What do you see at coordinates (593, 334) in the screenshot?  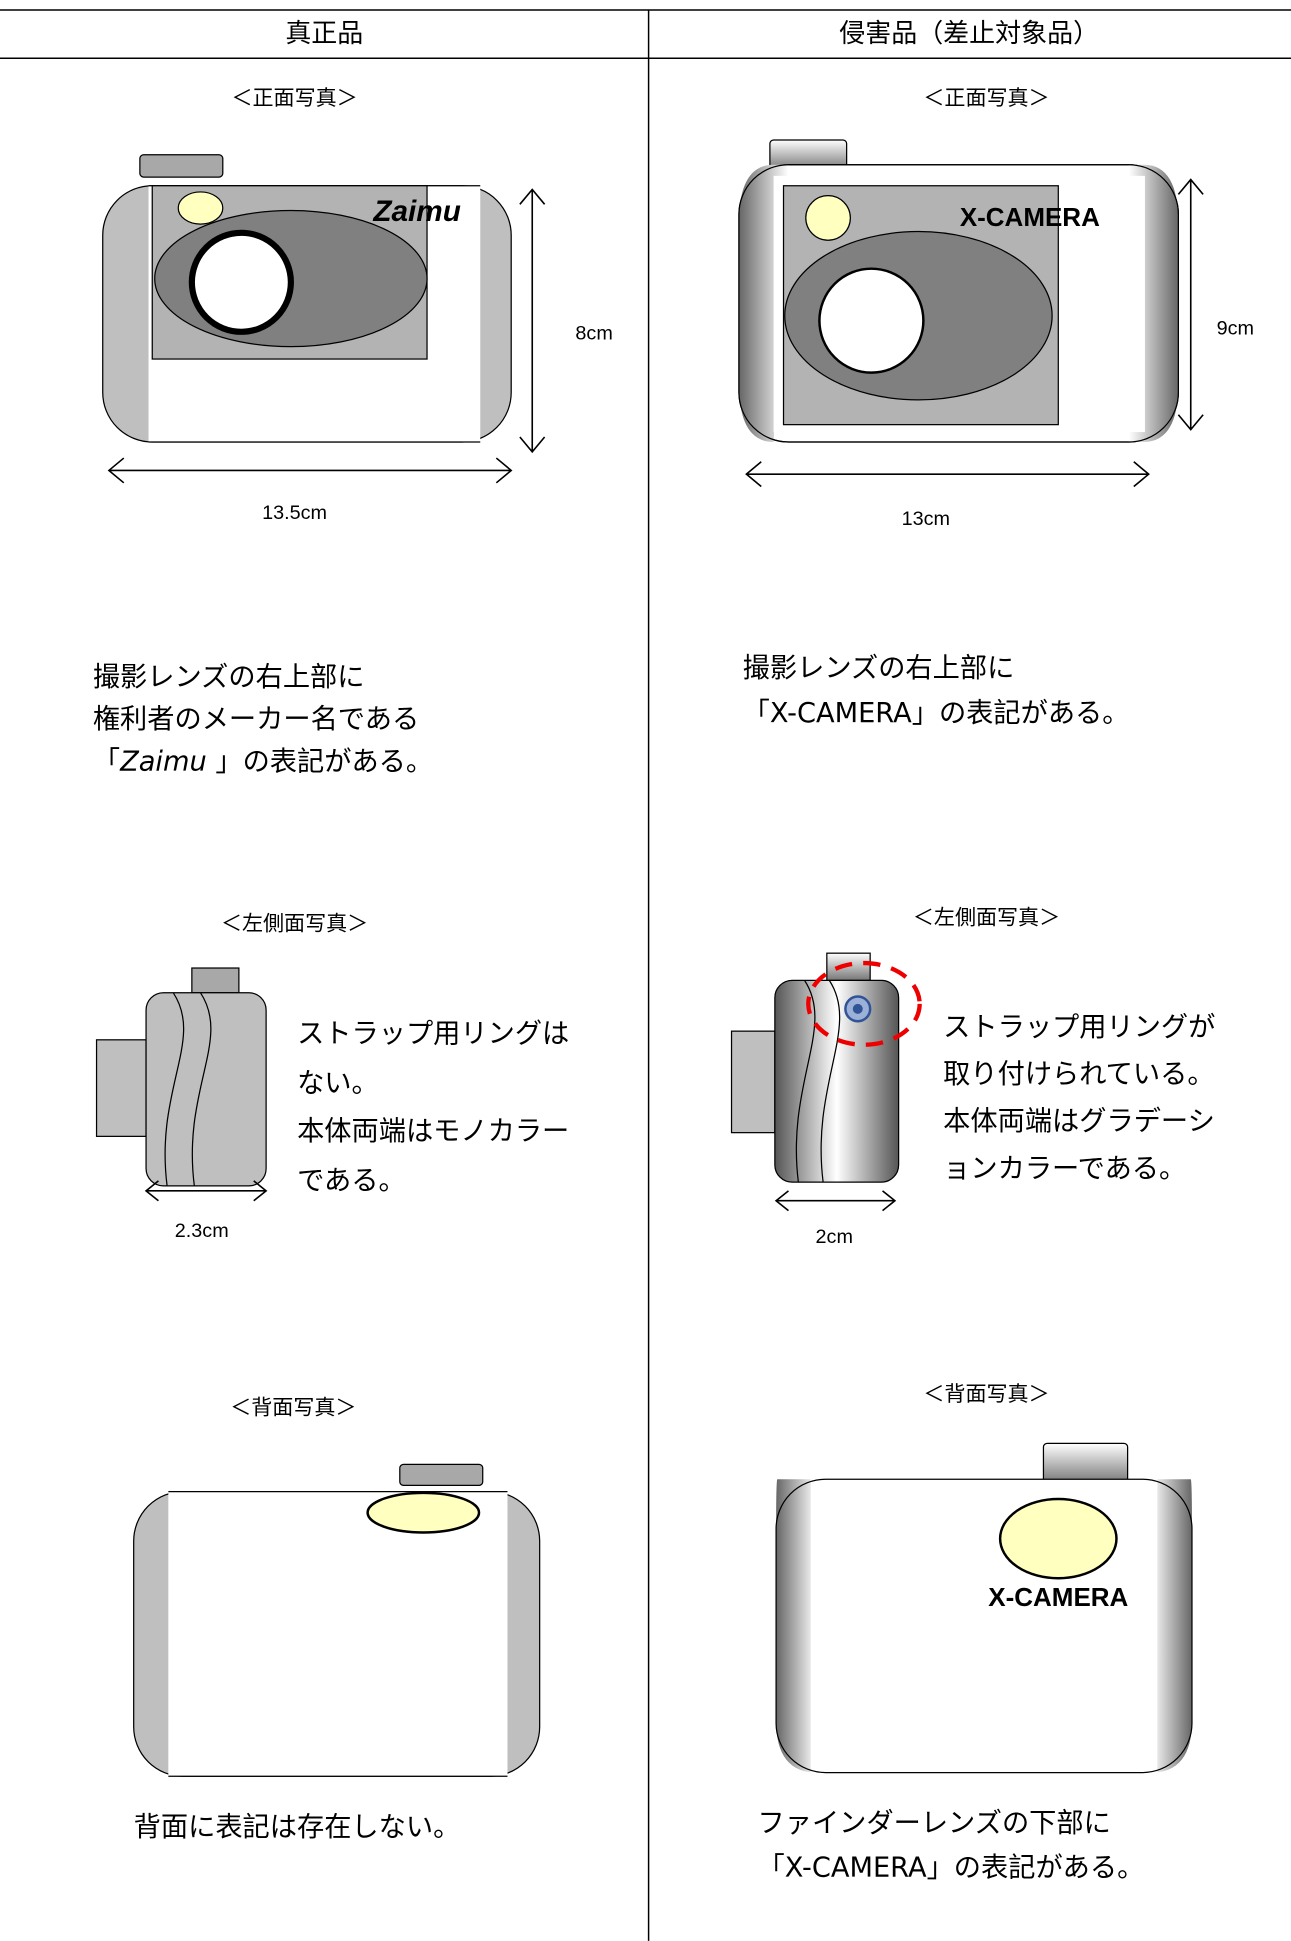 I see `height-label: 8cm` at bounding box center [593, 334].